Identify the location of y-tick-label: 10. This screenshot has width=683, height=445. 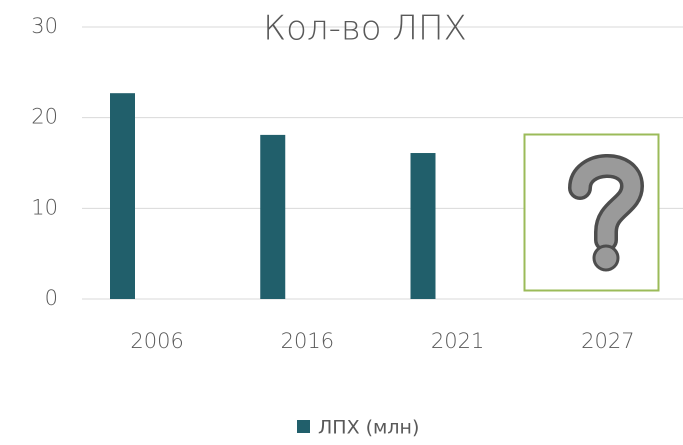
(44, 207).